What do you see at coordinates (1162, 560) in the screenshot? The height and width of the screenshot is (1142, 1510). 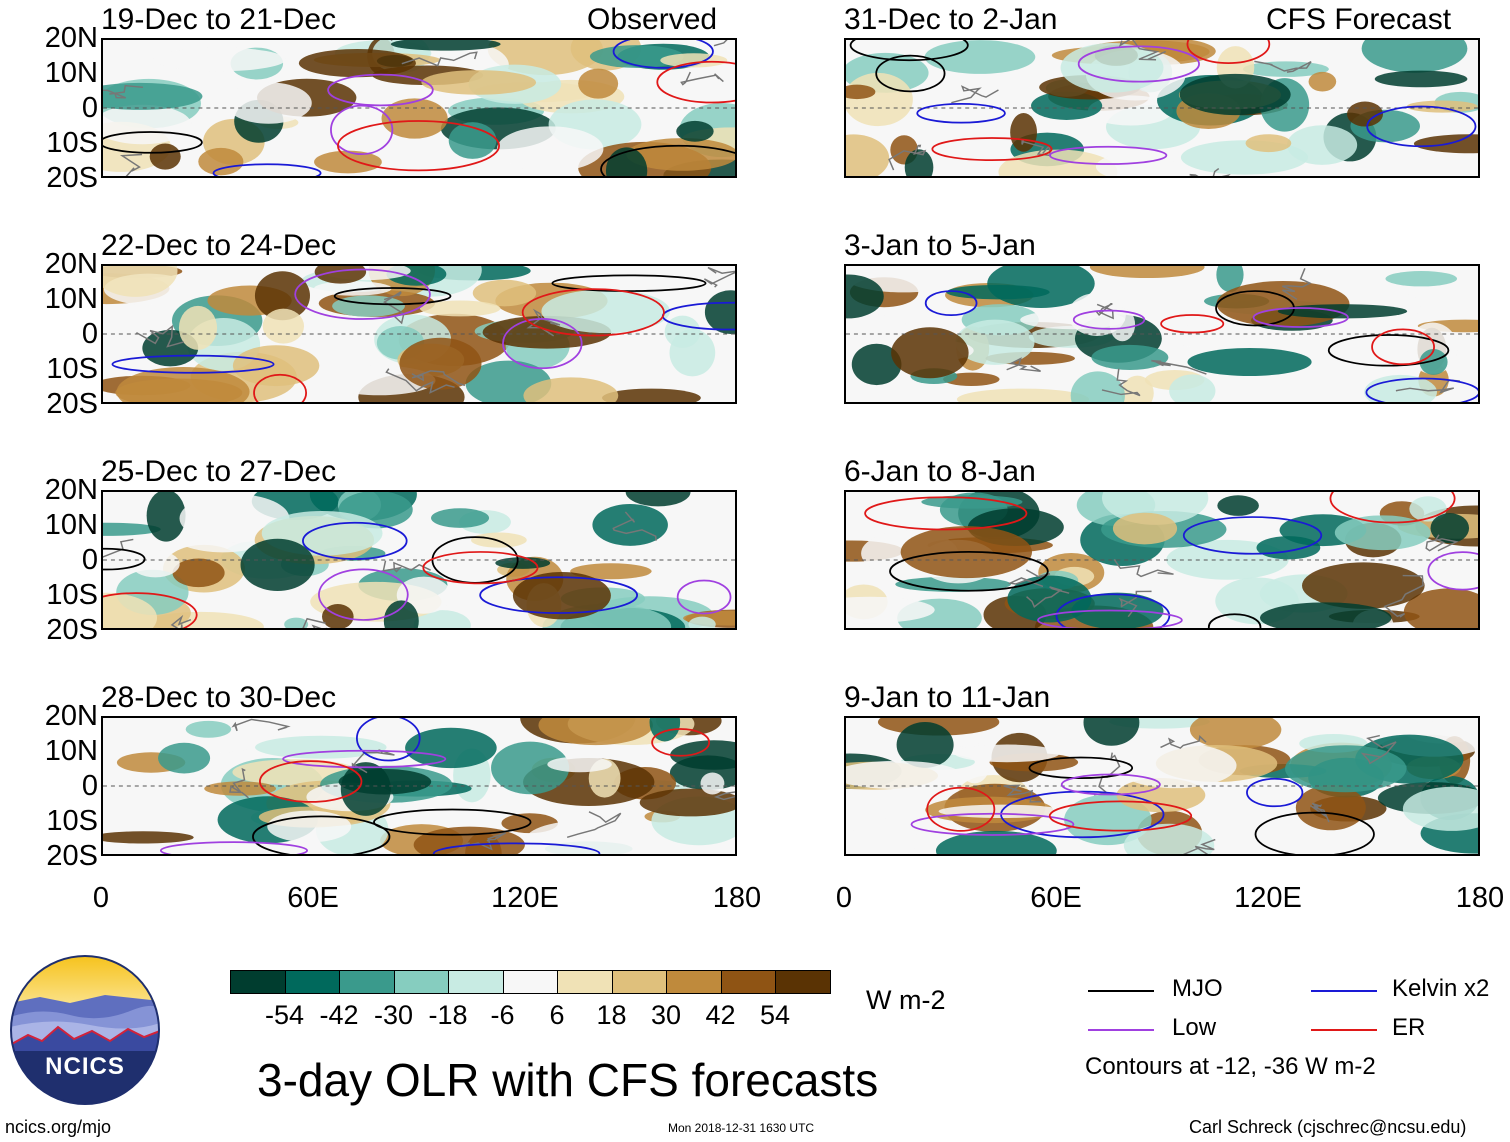 I see `olr-anomaly-field` at bounding box center [1162, 560].